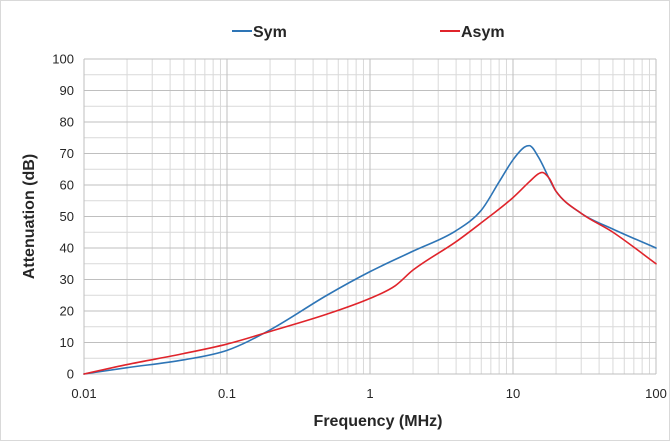 Image resolution: width=670 pixels, height=441 pixels. I want to click on y-tick-label: 40, so click(67, 248).